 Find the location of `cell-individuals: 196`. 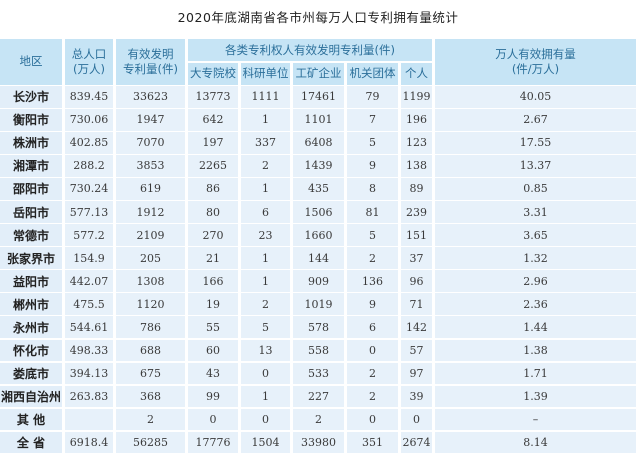

cell-individuals: 196 is located at coordinates (416, 120).